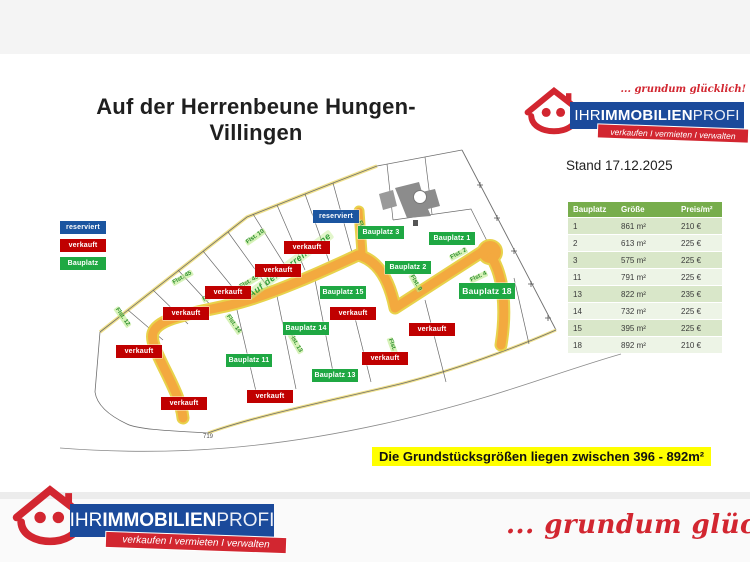 The width and height of the screenshot is (750, 562). What do you see at coordinates (645, 328) in the screenshot?
I see `table-row: 15 395 m² 225 €` at bounding box center [645, 328].